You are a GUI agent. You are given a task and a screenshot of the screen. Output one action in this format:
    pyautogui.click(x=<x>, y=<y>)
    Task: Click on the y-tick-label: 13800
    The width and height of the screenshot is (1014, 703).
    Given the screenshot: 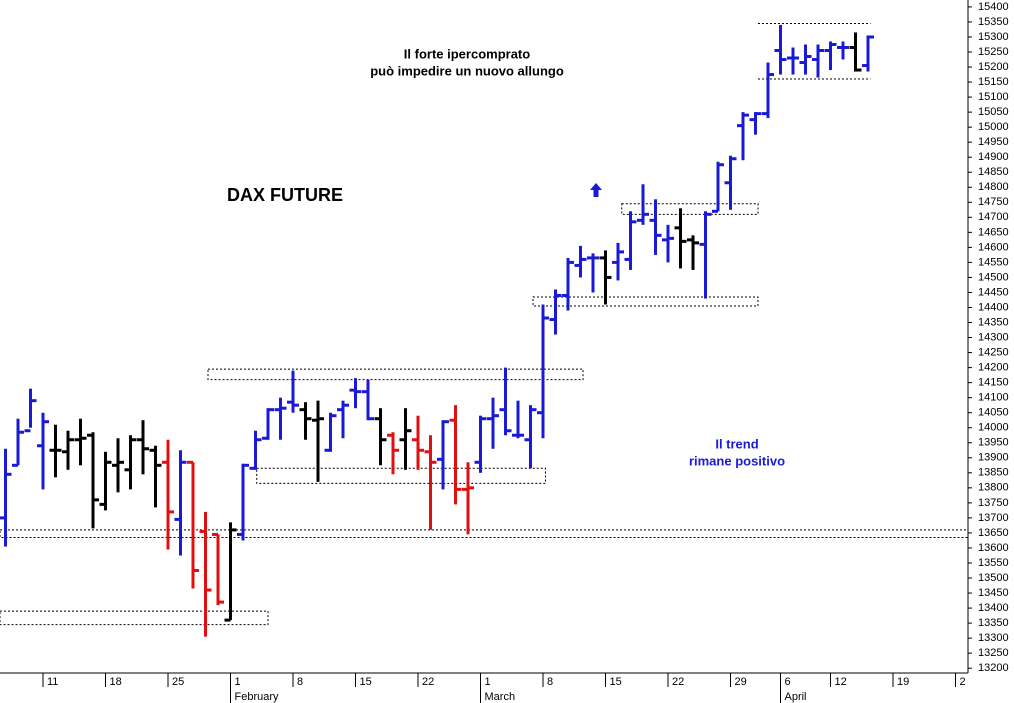 What is the action you would take?
    pyautogui.click(x=993, y=488)
    